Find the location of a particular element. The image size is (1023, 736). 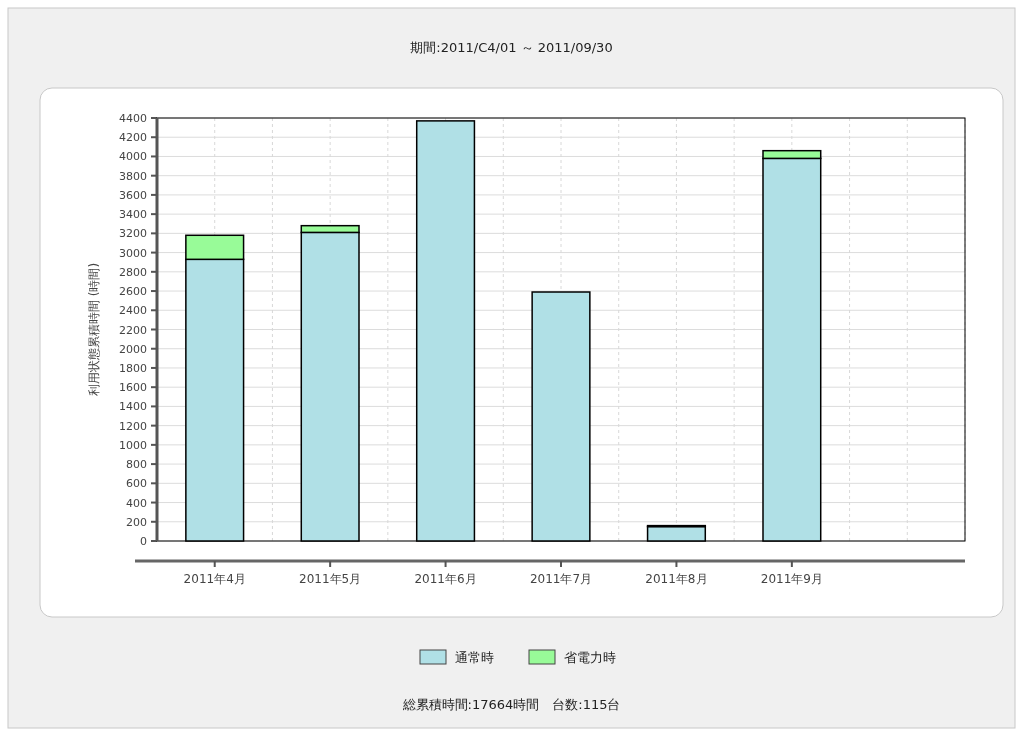

y-tick-label: 1200 is located at coordinates (133, 426).